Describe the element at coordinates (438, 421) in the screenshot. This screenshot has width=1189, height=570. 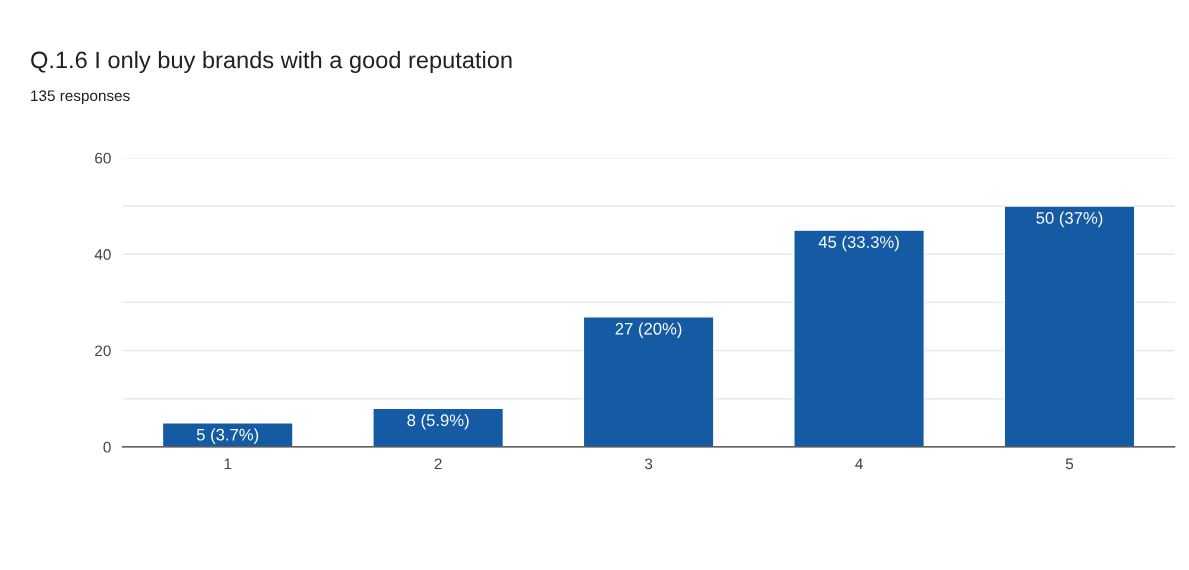
I see `data-label: 8 (5.9%)` at that location.